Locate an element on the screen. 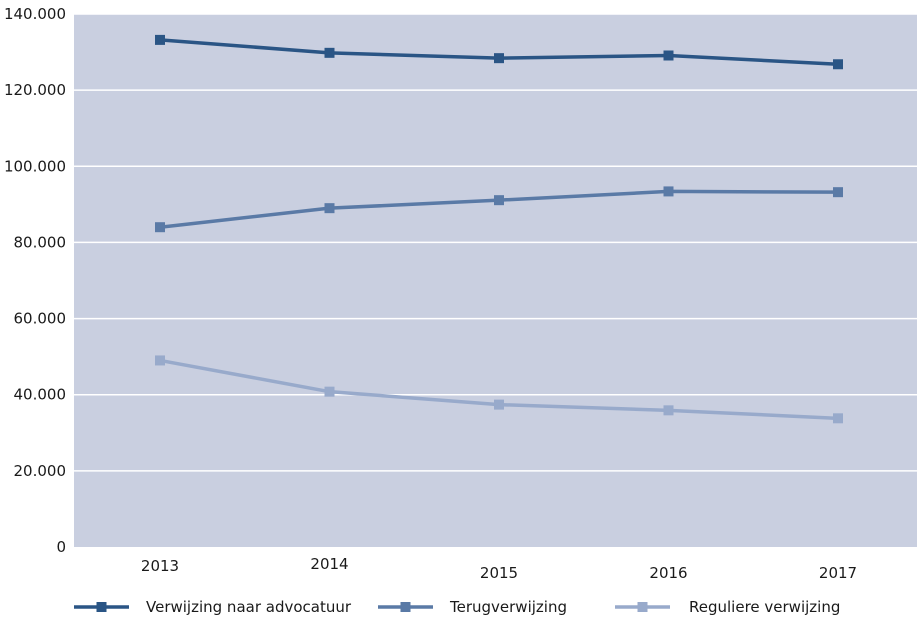 The height and width of the screenshot is (620, 917). y-tick-label: 80.000 is located at coordinates (40, 242).